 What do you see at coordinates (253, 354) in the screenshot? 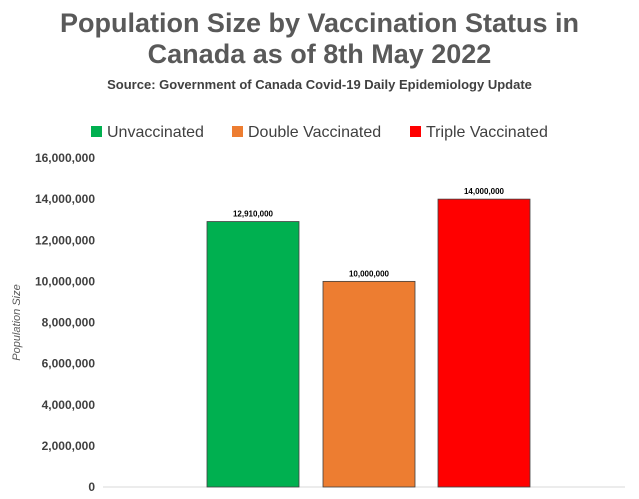
I see `bar-unvaccinated` at bounding box center [253, 354].